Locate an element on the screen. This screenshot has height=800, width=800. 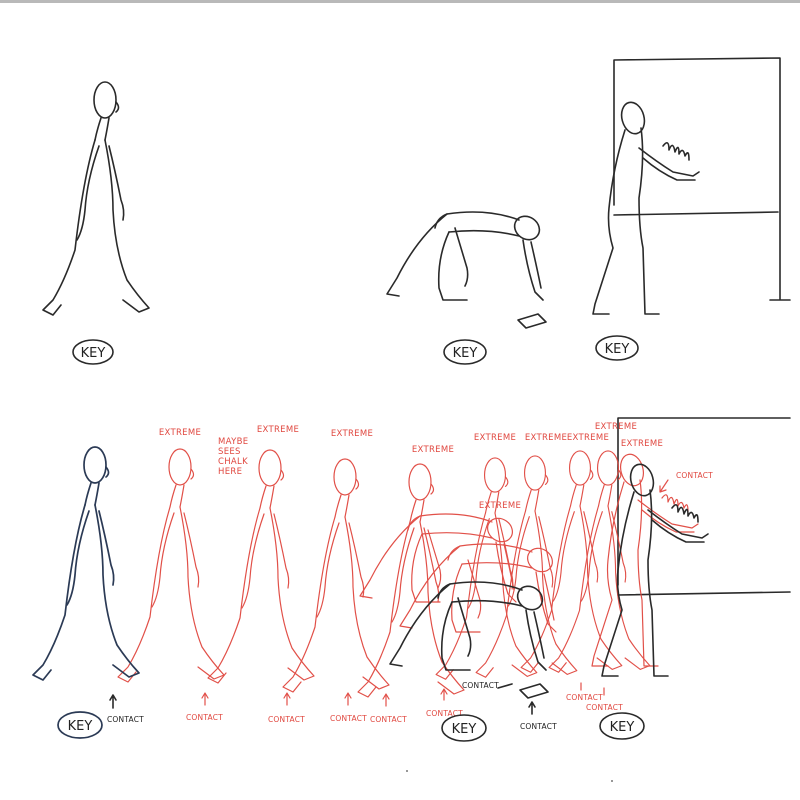
key-marker-4: KEY is located at coordinates (80, 725).